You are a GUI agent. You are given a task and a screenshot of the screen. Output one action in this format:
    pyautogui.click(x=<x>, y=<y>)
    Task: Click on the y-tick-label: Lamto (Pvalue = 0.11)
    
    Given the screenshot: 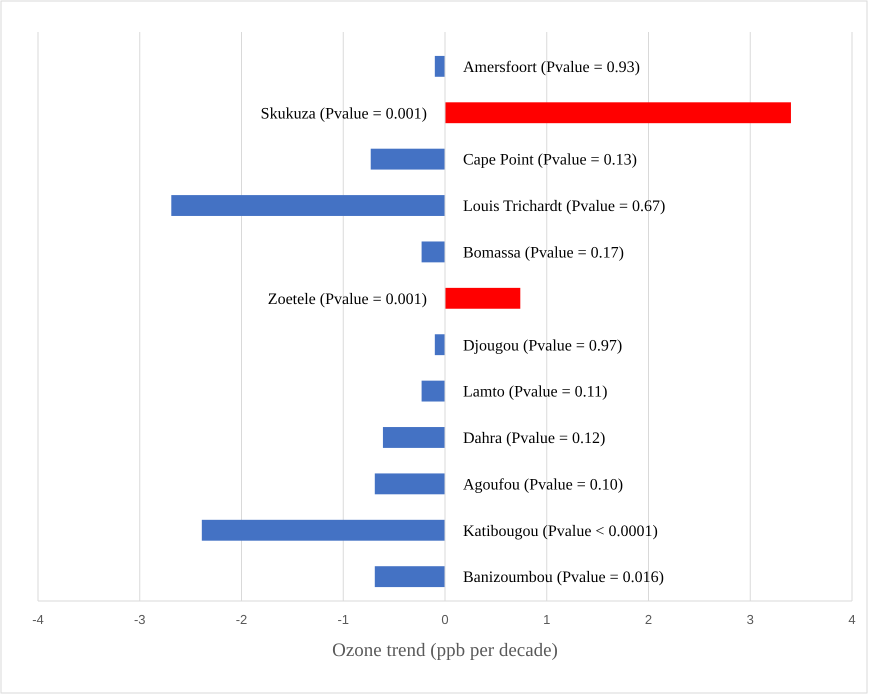 What is the action you would take?
    pyautogui.click(x=535, y=392)
    